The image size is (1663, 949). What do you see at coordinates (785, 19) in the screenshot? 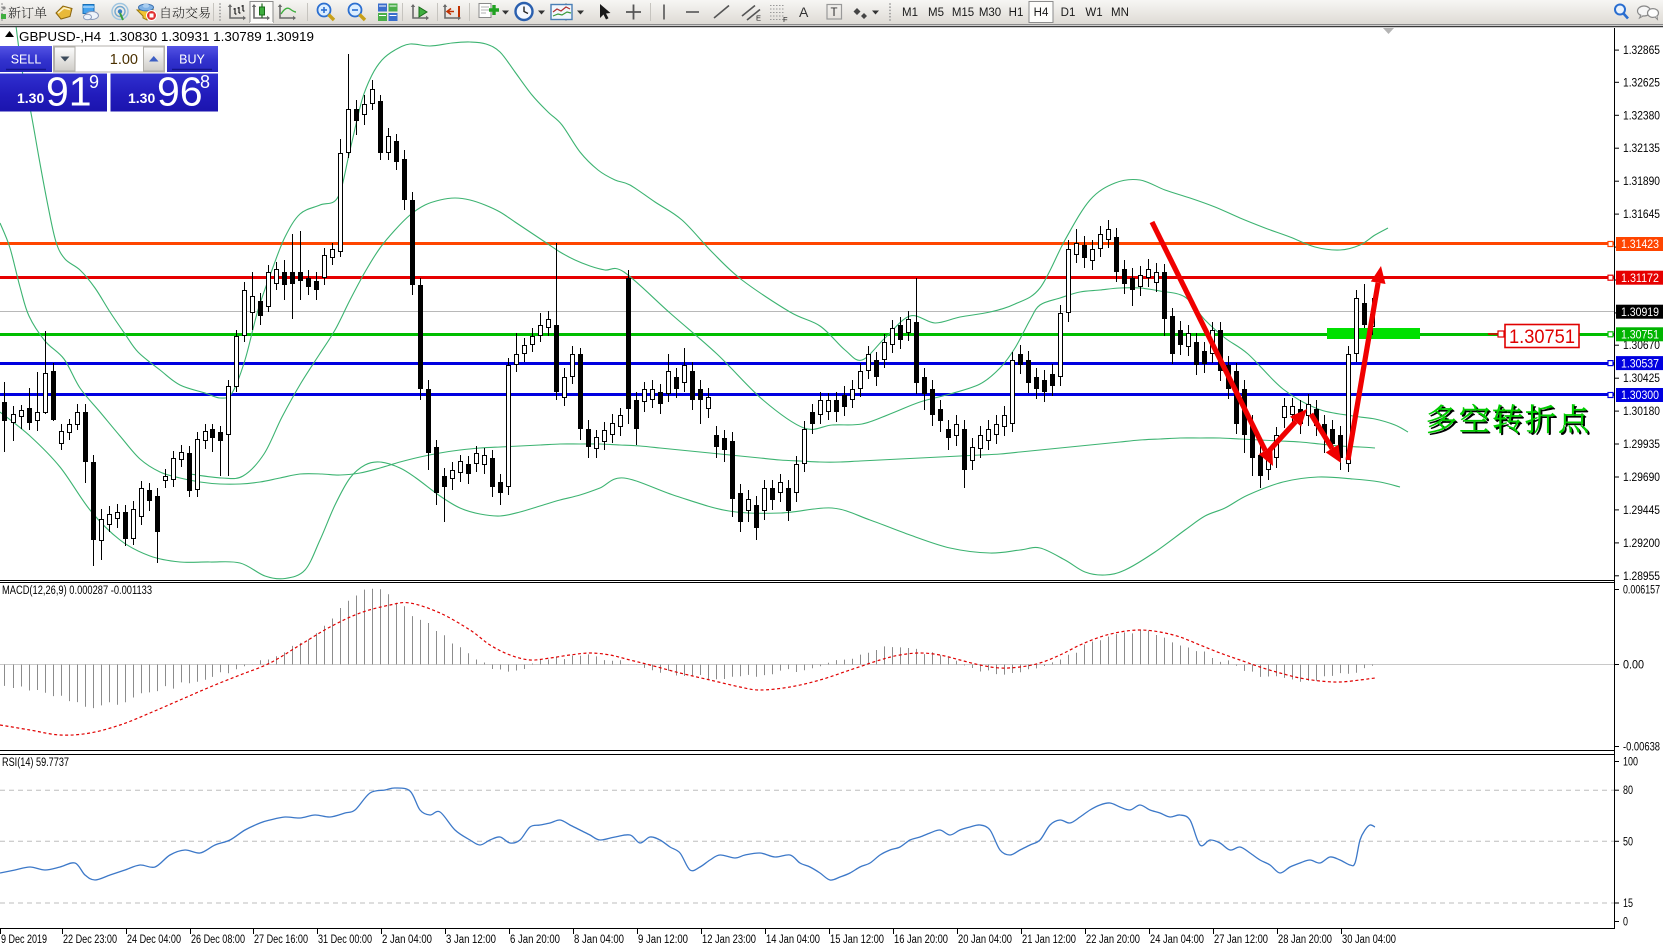
I see `svg-text: F` at bounding box center [785, 19].